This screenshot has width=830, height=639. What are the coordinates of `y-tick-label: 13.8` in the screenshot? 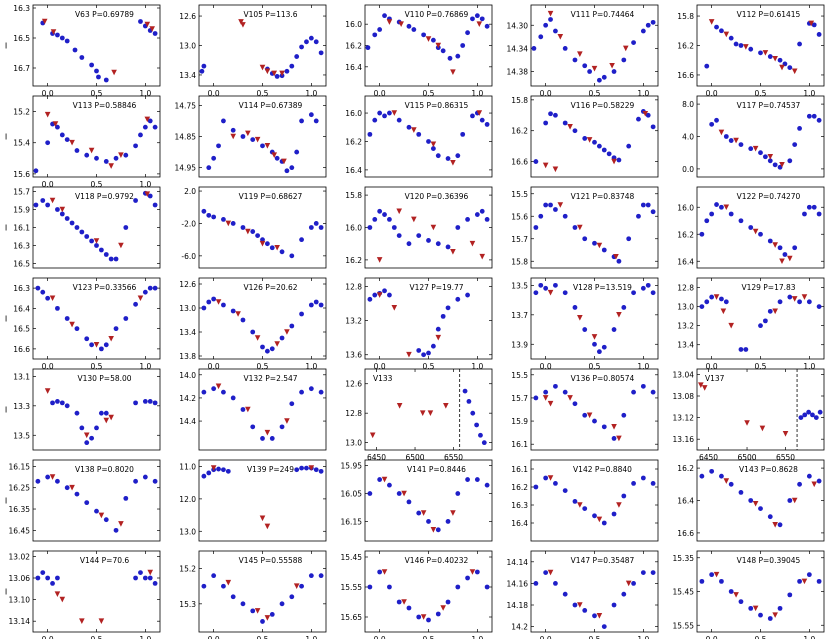 It's located at (187, 356).